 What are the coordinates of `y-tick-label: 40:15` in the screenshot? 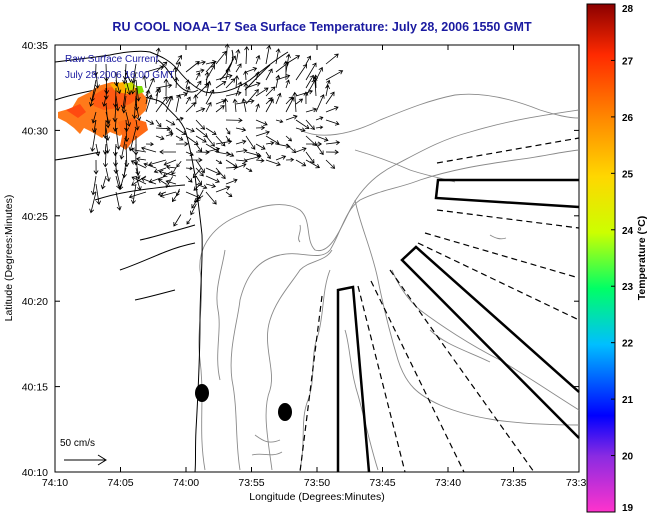 It's located at (35, 388).